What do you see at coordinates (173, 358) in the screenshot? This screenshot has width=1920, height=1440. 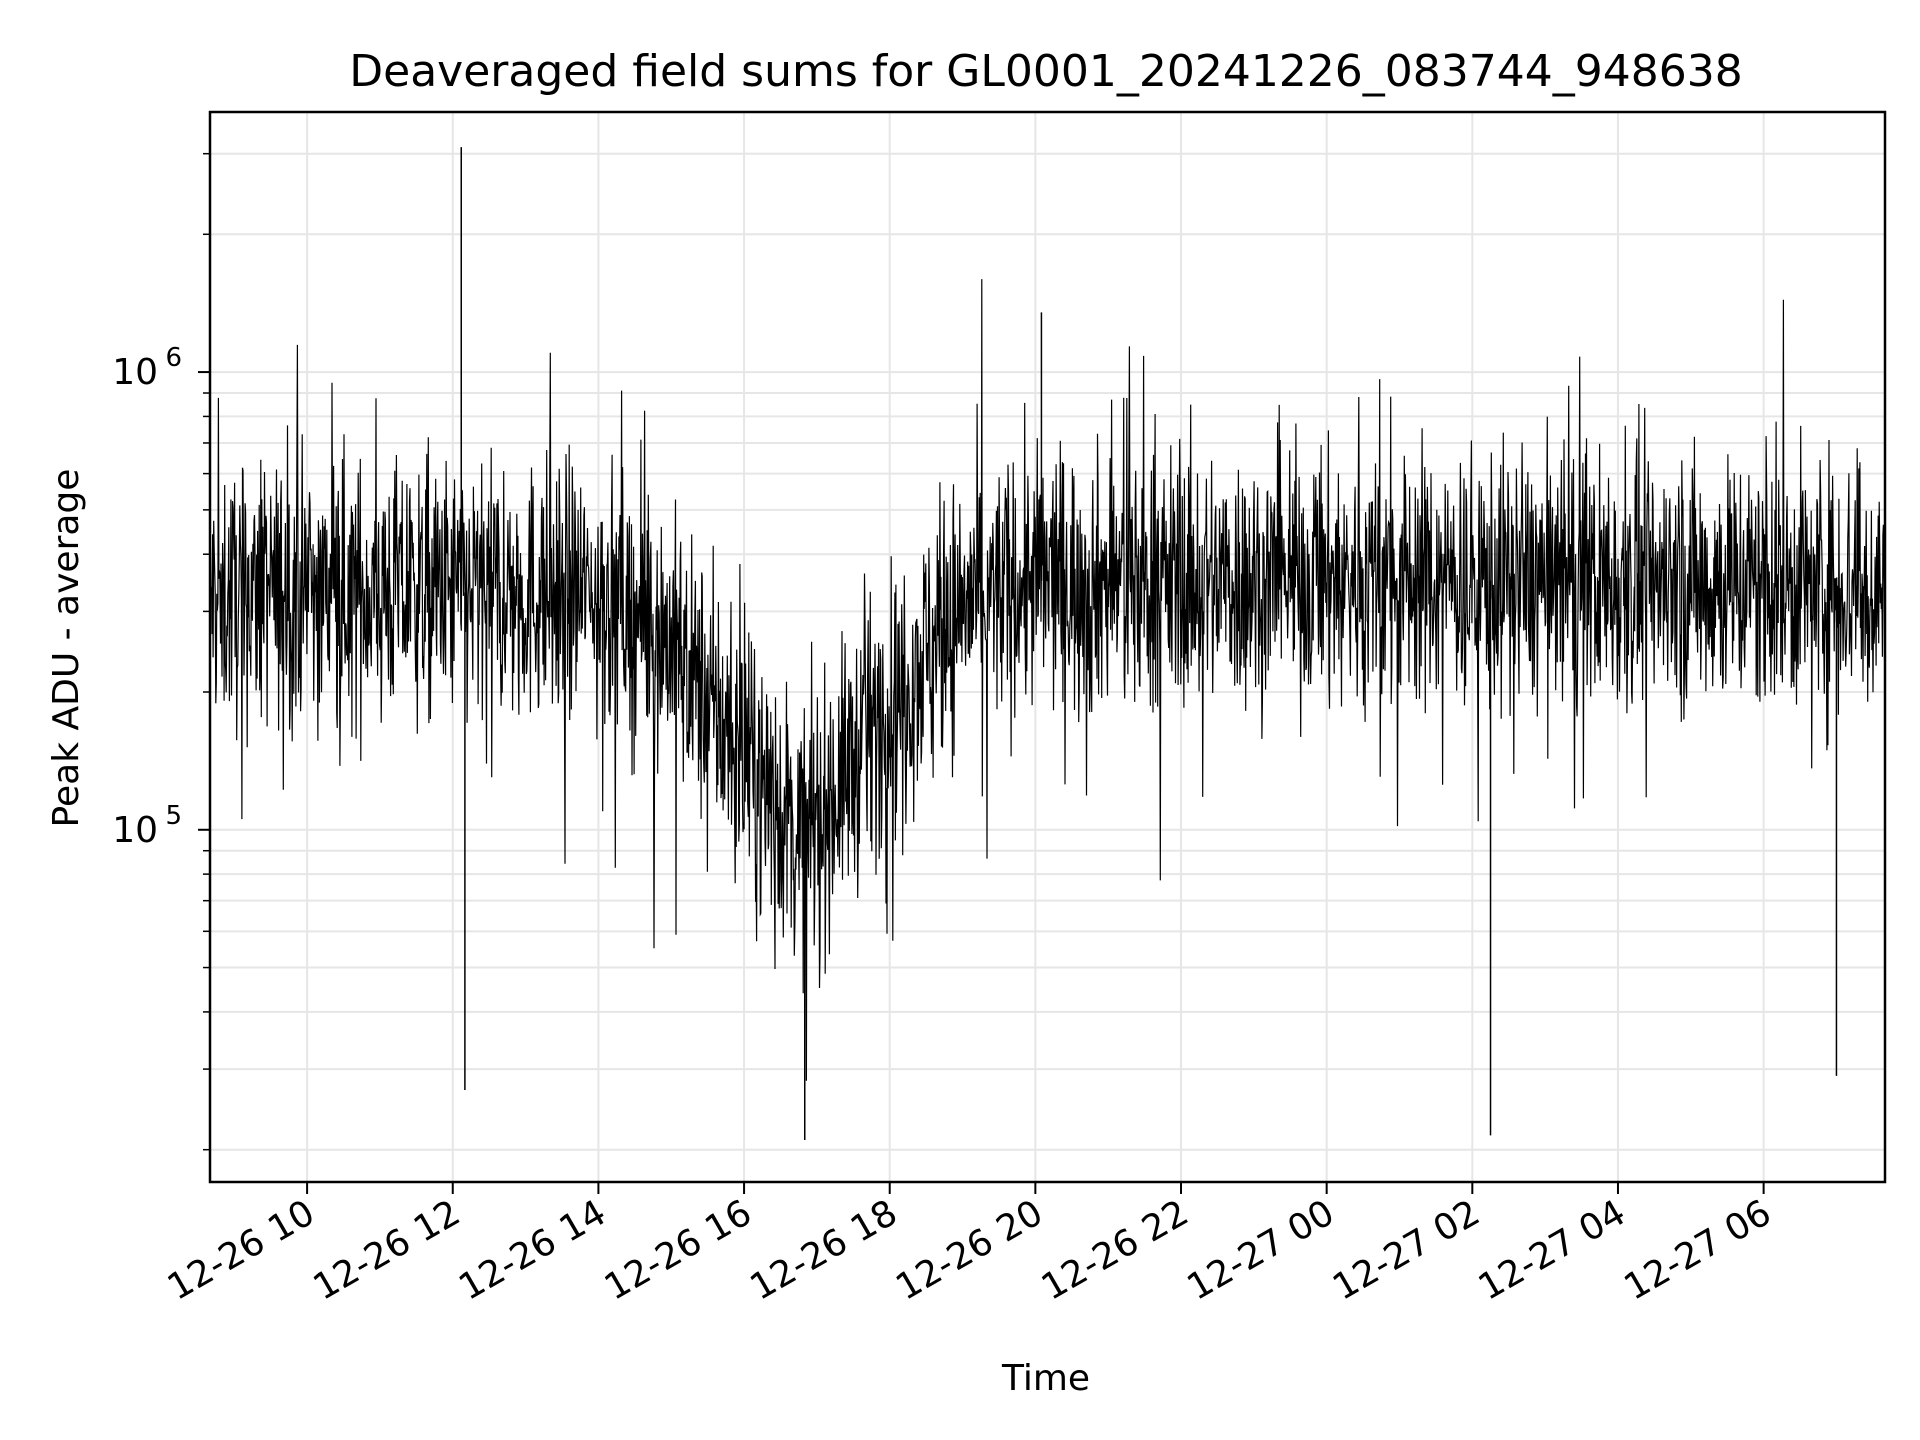 I see `y-tick-label-exponent: 6` at bounding box center [173, 358].